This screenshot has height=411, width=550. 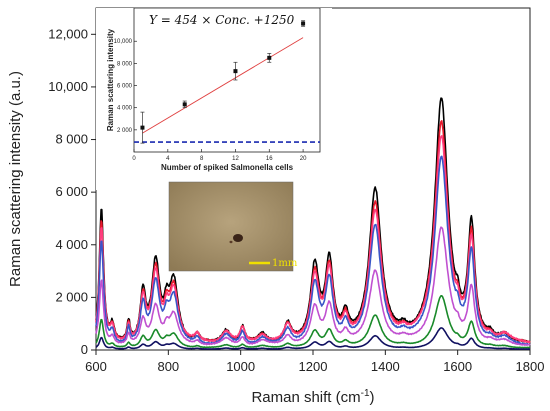 What do you see at coordinates (269, 159) in the screenshot?
I see `inset-x-tick-label: 16` at bounding box center [269, 159].